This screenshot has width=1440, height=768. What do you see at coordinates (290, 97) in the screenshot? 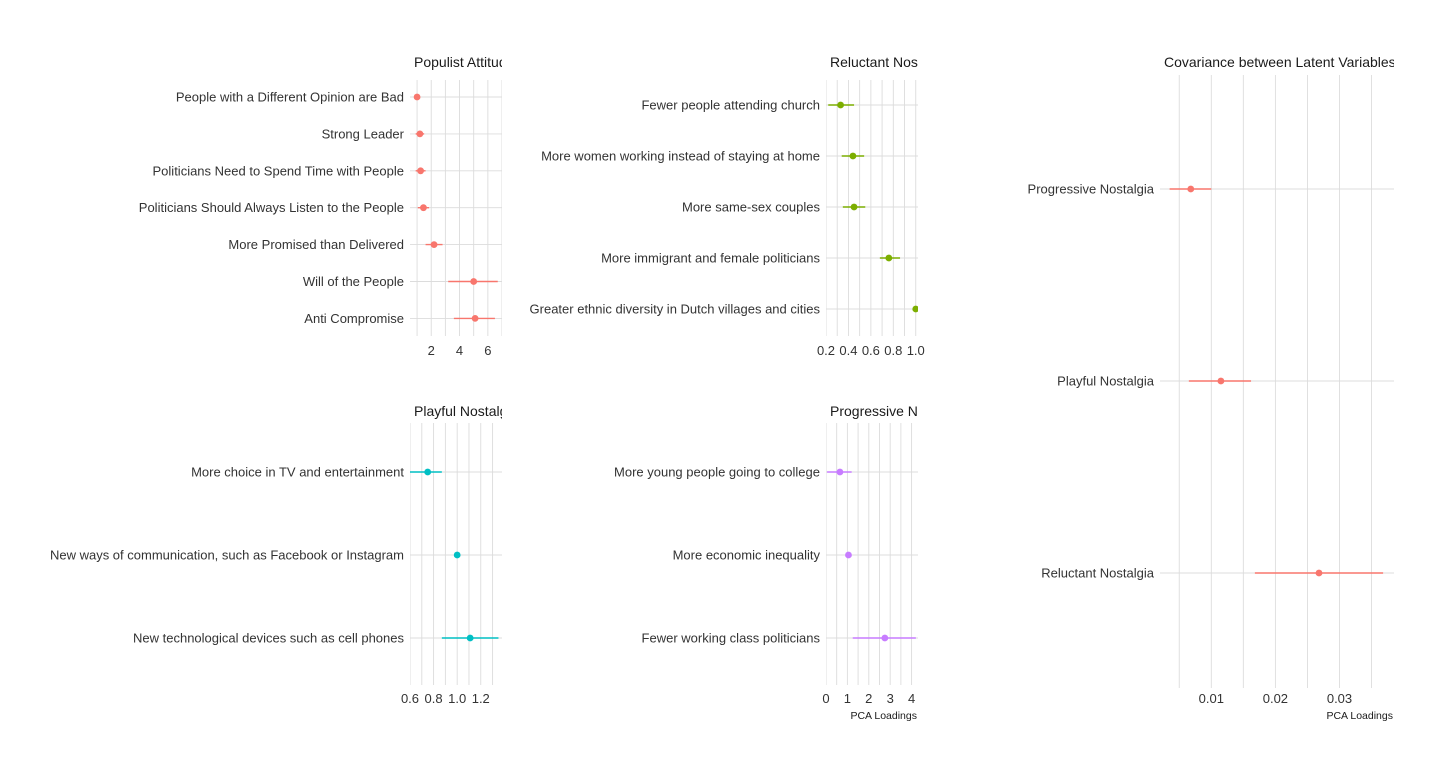
I see `category-label: People with a Different Opinion are Bad` at bounding box center [290, 97].